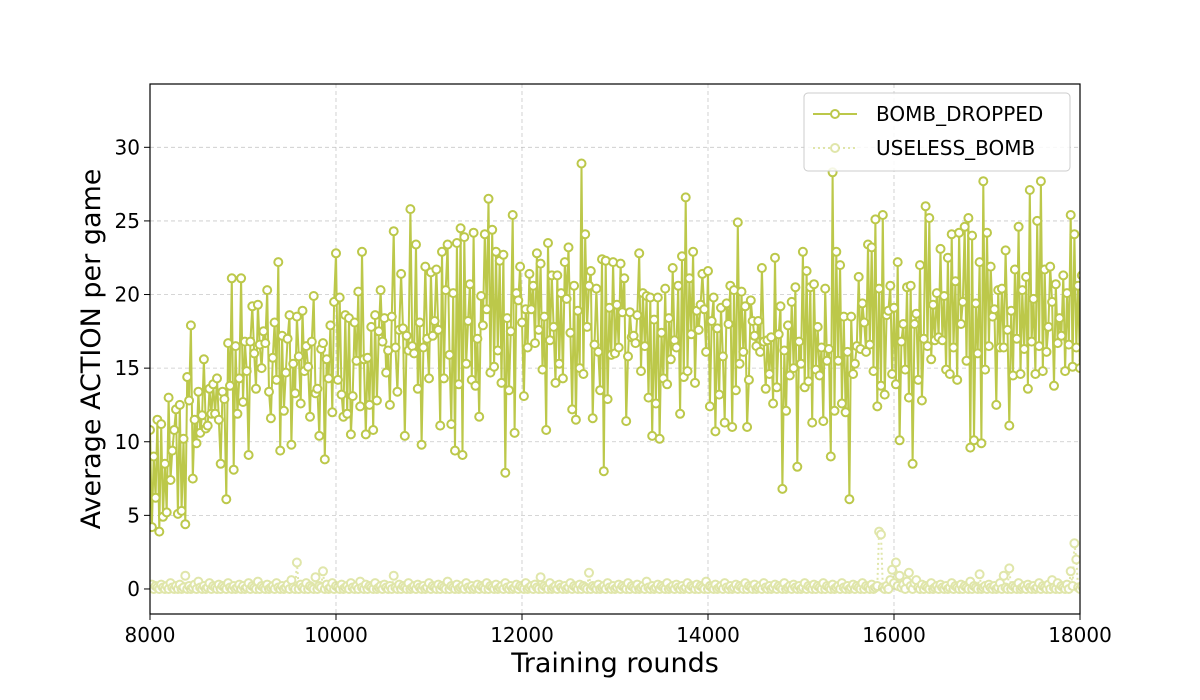 The width and height of the screenshot is (1200, 700). I want to click on x-tick-label: 14000, so click(708, 635).